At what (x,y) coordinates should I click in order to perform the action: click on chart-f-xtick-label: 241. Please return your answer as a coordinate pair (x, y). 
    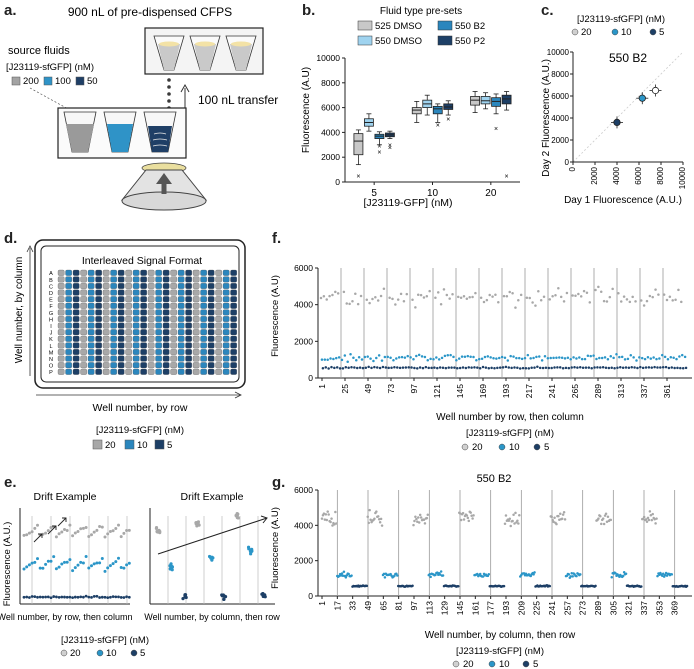
    Looking at the image, I should click on (552, 391).